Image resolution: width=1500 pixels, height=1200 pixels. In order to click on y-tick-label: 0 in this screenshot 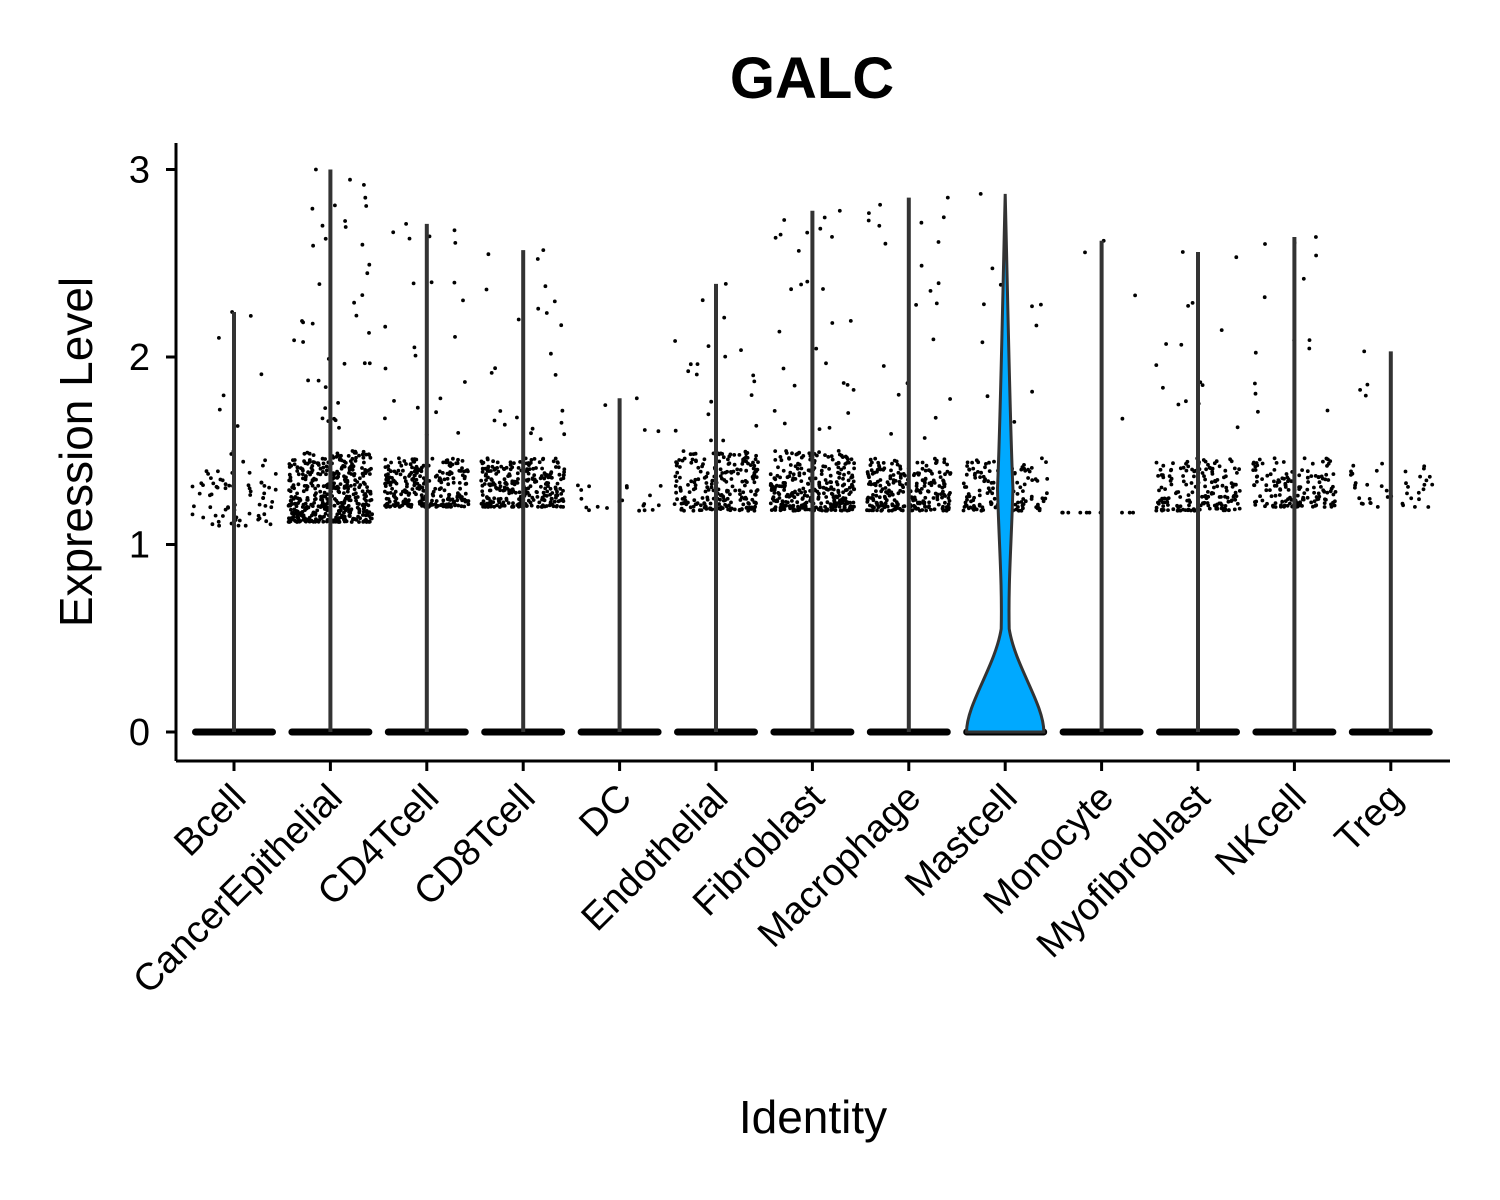, I will do `click(139, 733)`.